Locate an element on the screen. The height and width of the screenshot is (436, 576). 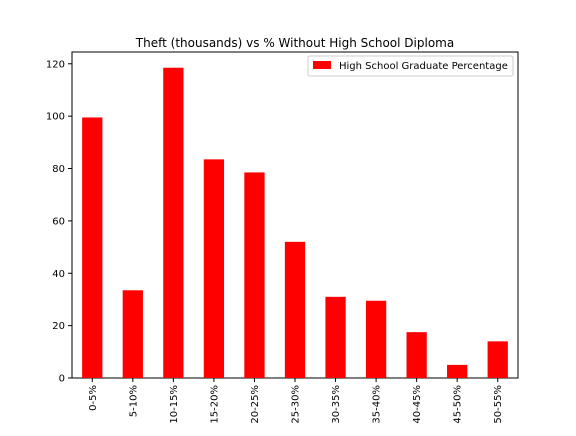
legend: High School Graduate Percentage is located at coordinates (410, 66).